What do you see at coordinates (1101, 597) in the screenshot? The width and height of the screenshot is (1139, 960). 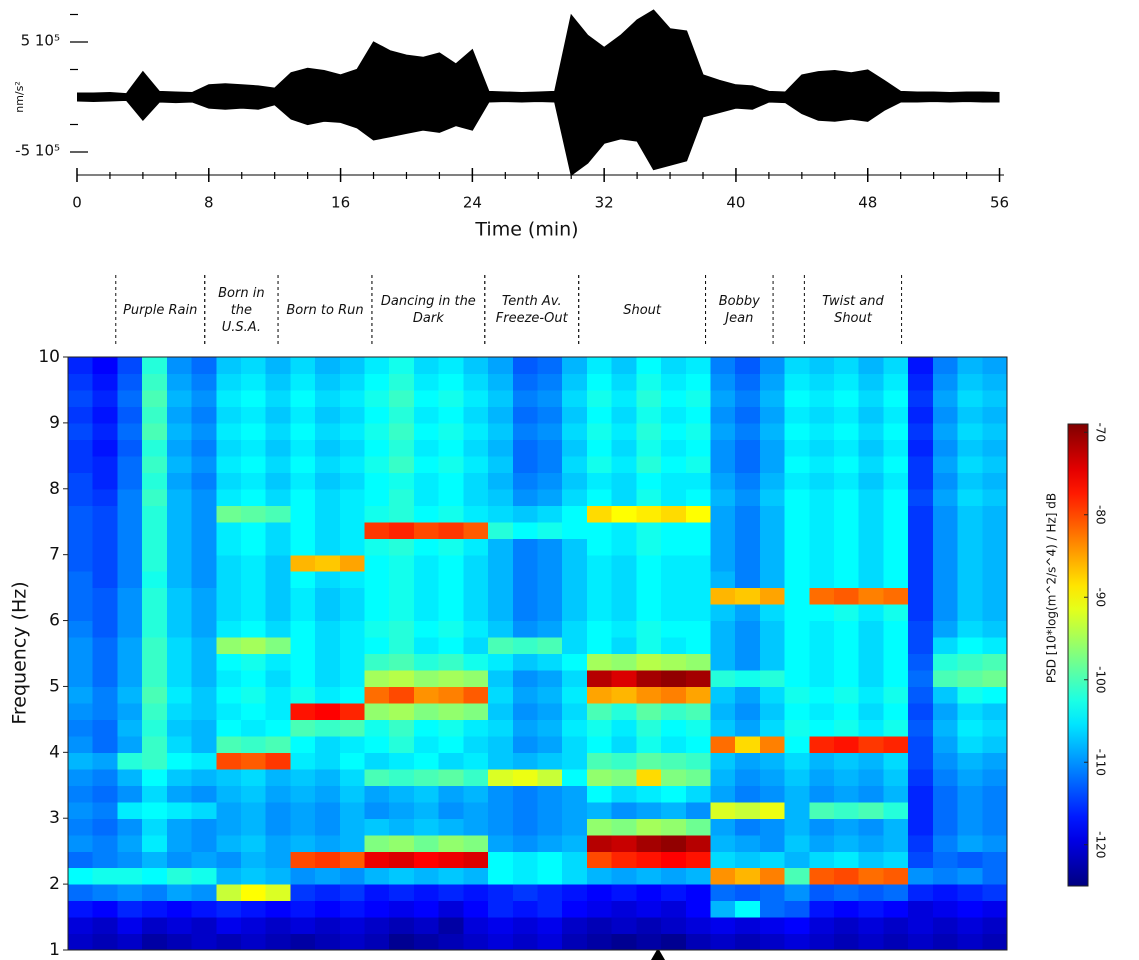 I see `colorbar-tick-label: -90` at bounding box center [1101, 597].